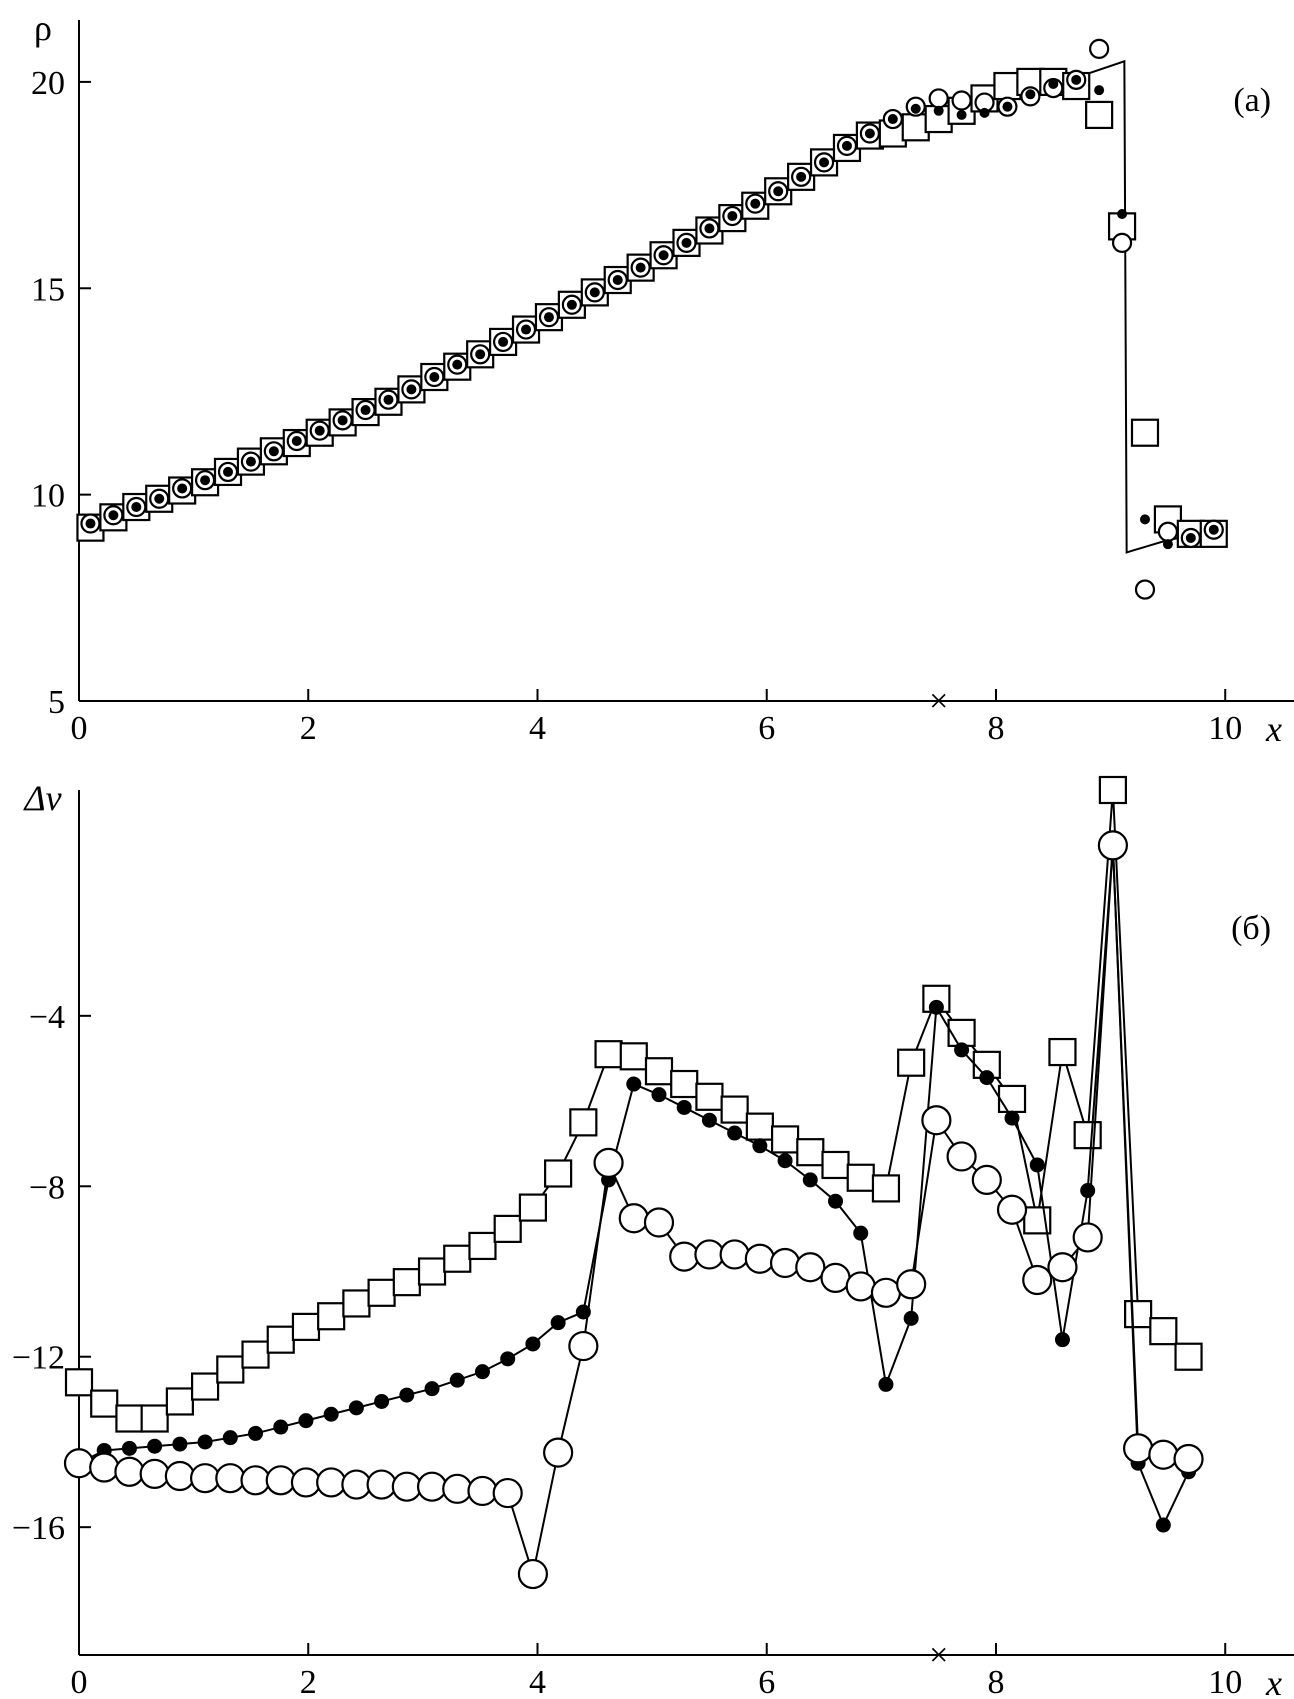 The width and height of the screenshot is (1294, 1699). What do you see at coordinates (766, 1681) in the screenshot?
I see `x-tick-label: 6` at bounding box center [766, 1681].